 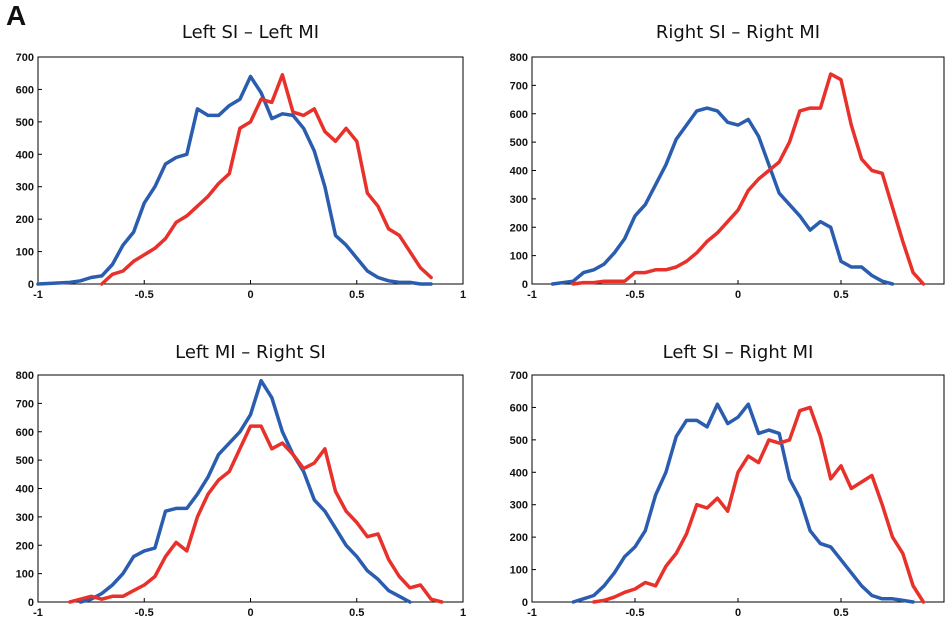 What do you see at coordinates (250, 352) in the screenshot?
I see `chart-title: Left MI – Right SI` at bounding box center [250, 352].